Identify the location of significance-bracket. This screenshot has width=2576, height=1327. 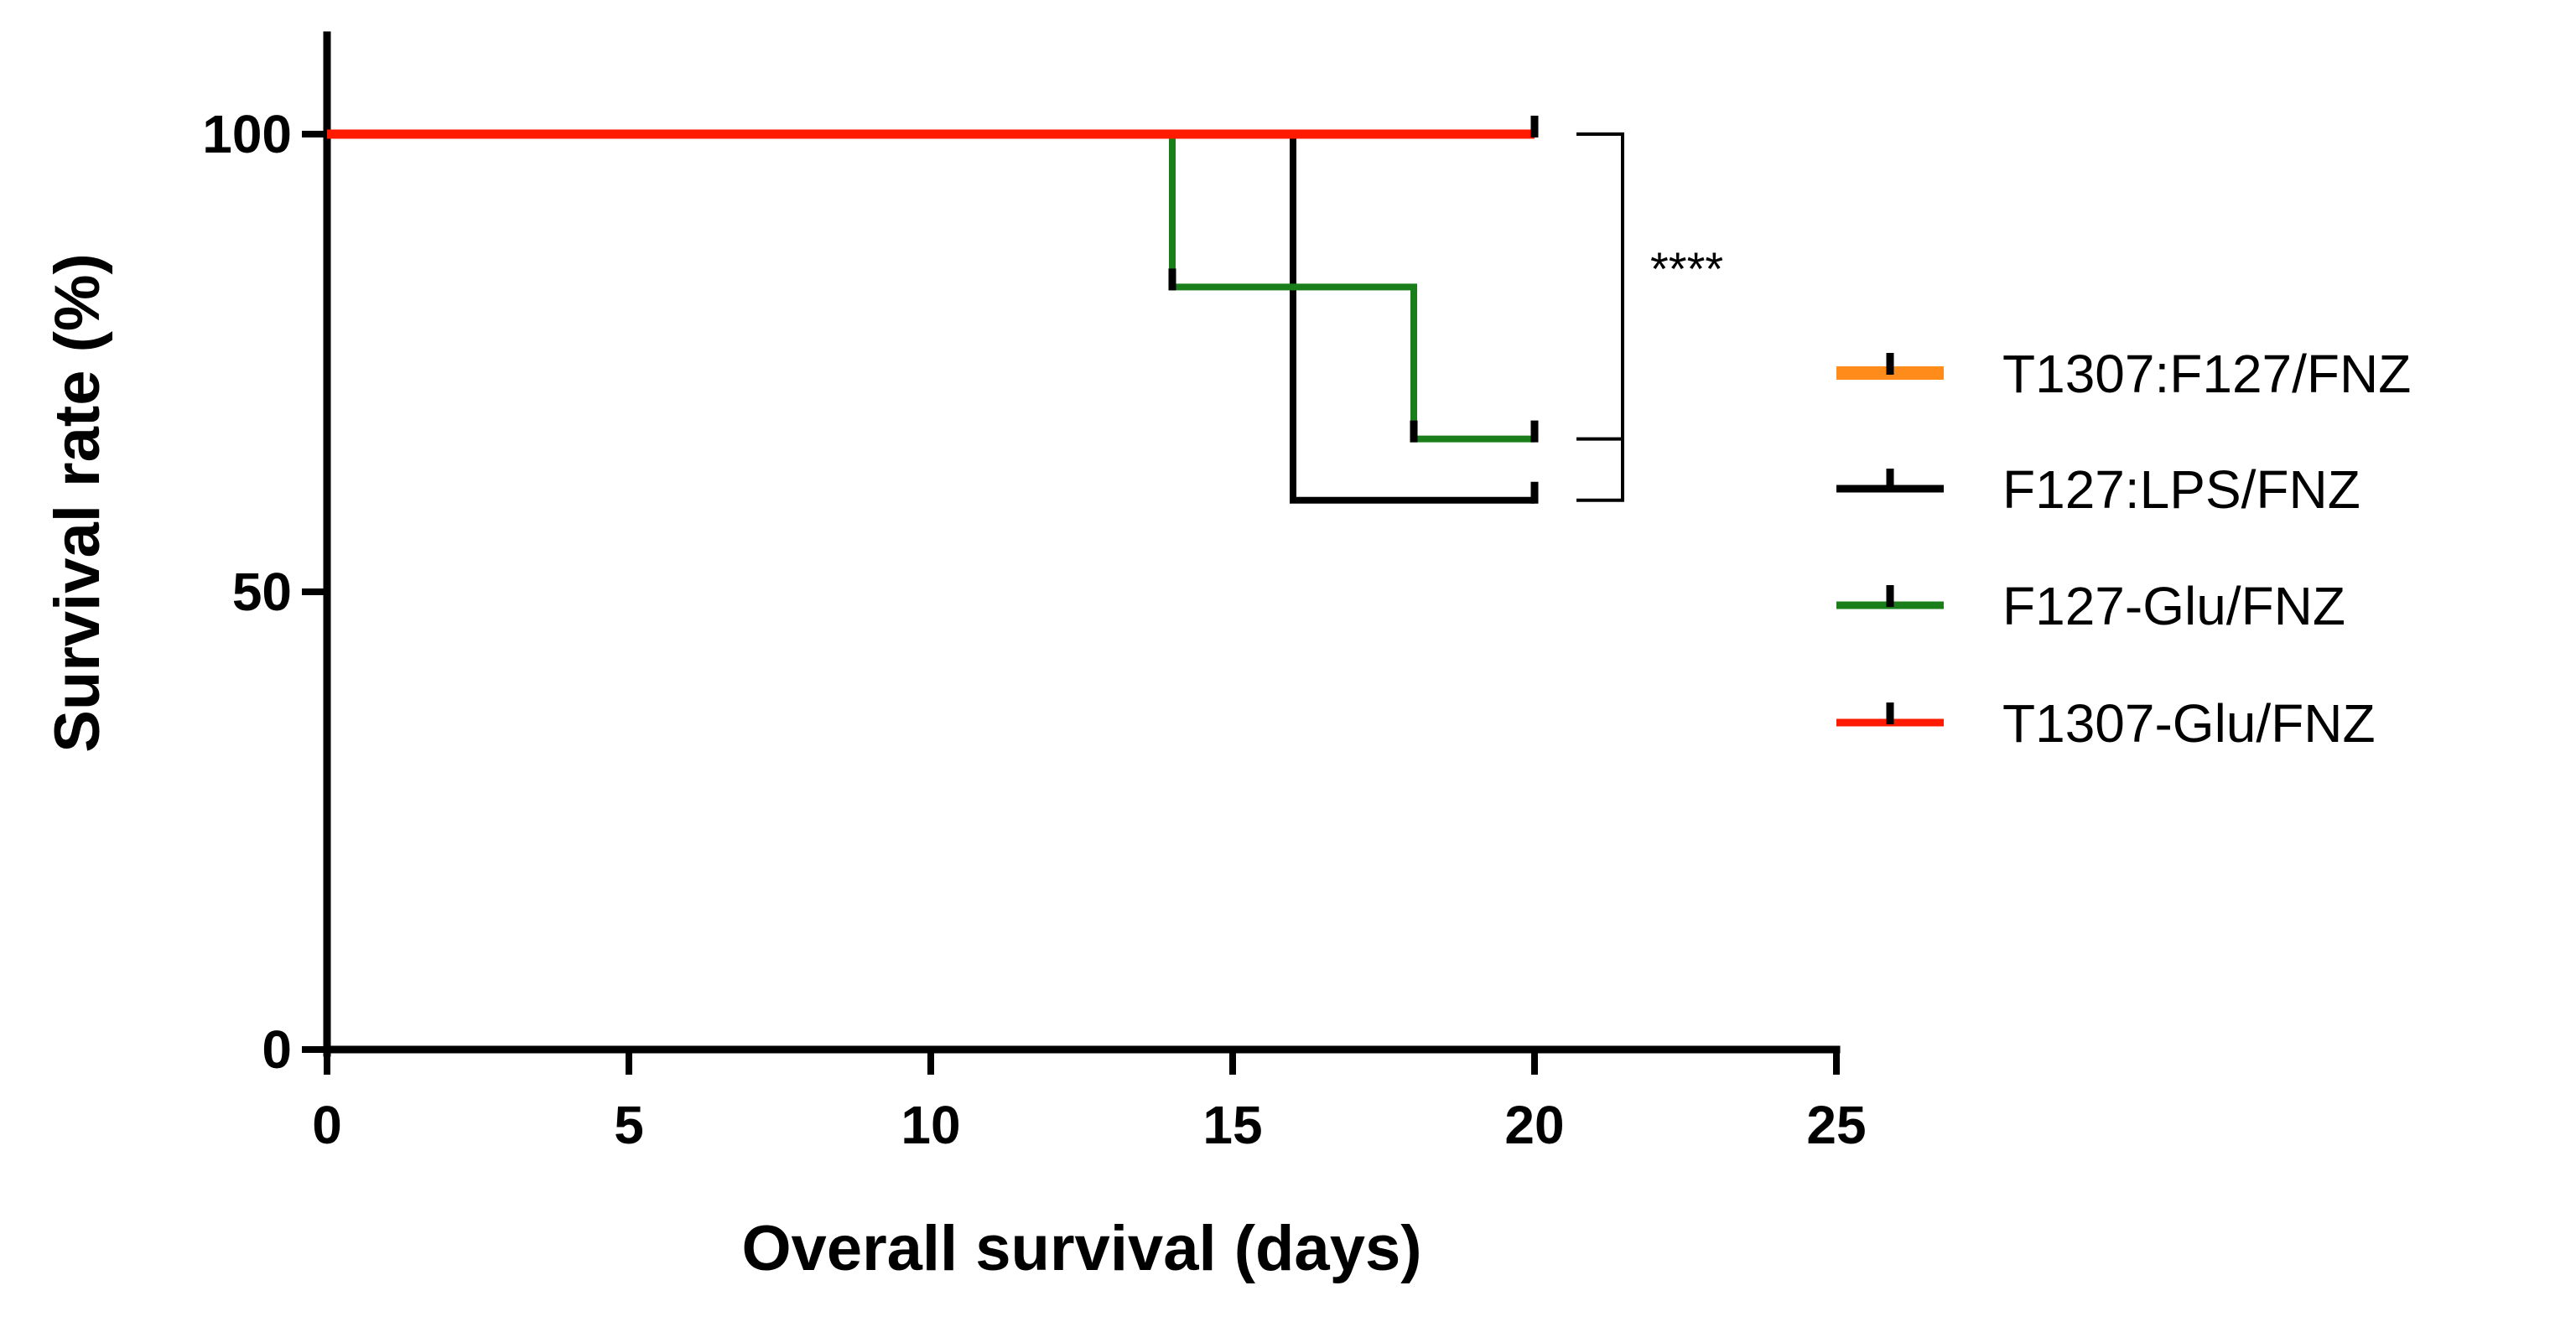
(1600, 317).